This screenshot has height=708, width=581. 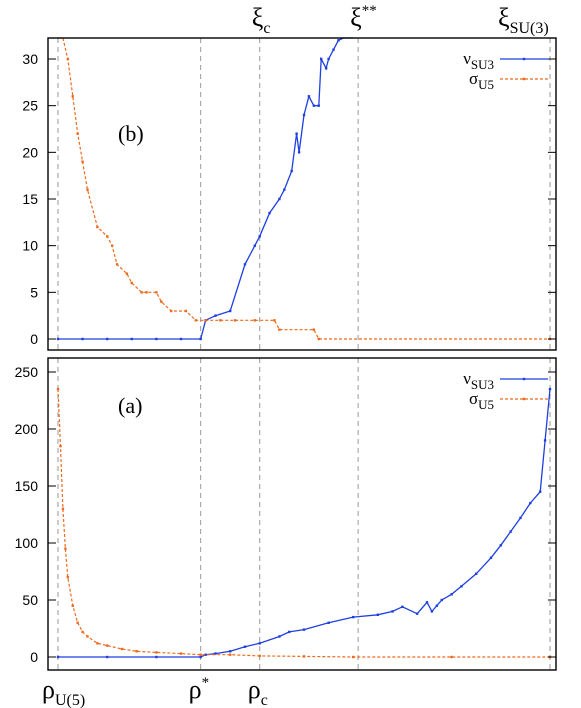 I want to click on y-tick-label: 20, so click(x=30, y=152).